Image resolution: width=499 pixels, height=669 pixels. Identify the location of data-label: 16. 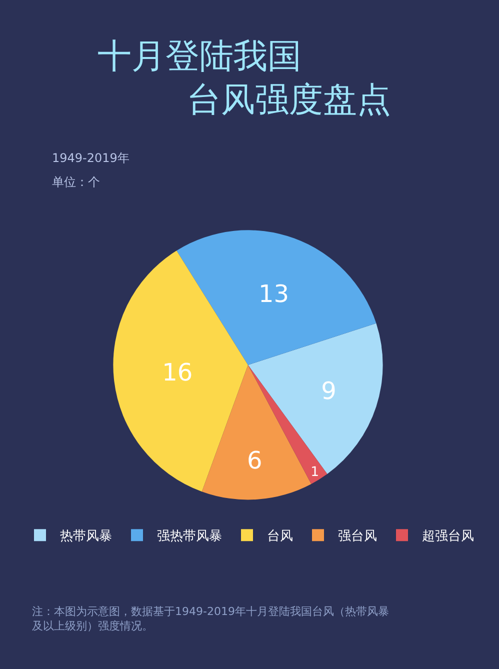
(177, 372).